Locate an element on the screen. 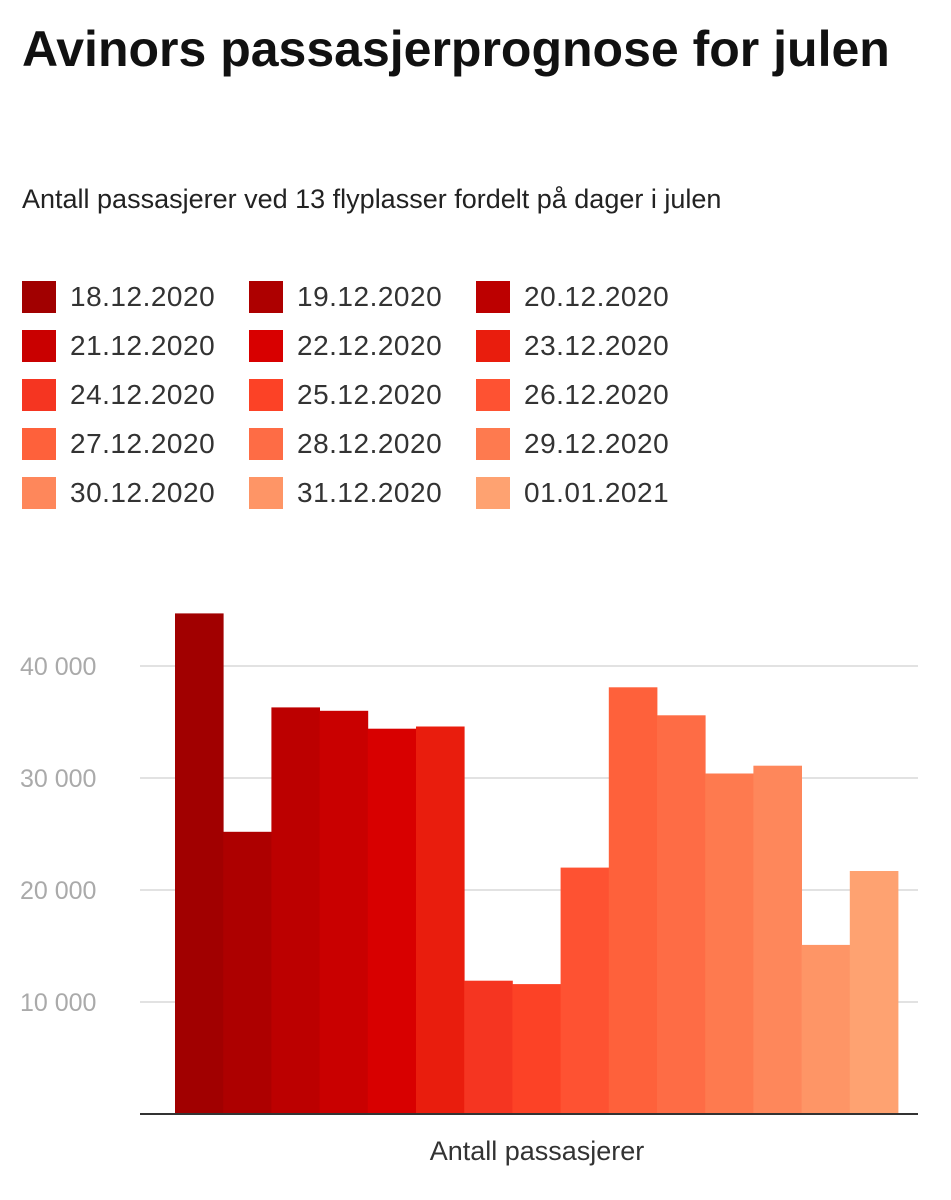  legend-label: 29.12.2020 is located at coordinates (597, 443).